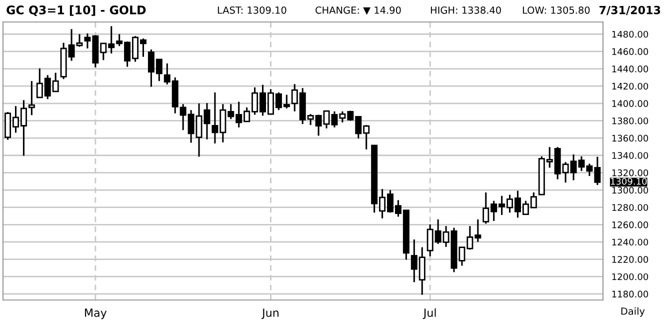 This screenshot has height=325, width=666. Describe the element at coordinates (630, 294) in the screenshot. I see `y-tick-label: 1180.00` at that location.